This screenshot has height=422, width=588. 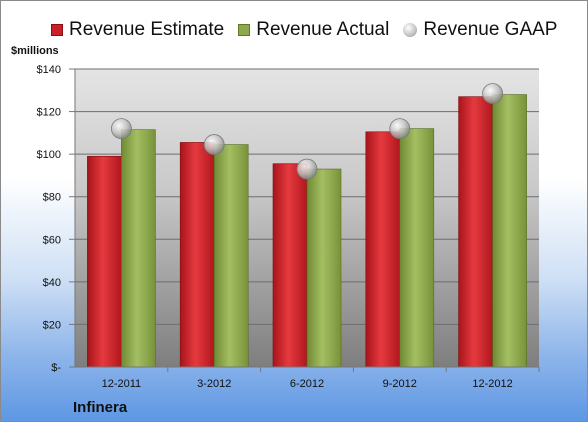 I want to click on y-tick-label: $120, so click(x=49, y=113).